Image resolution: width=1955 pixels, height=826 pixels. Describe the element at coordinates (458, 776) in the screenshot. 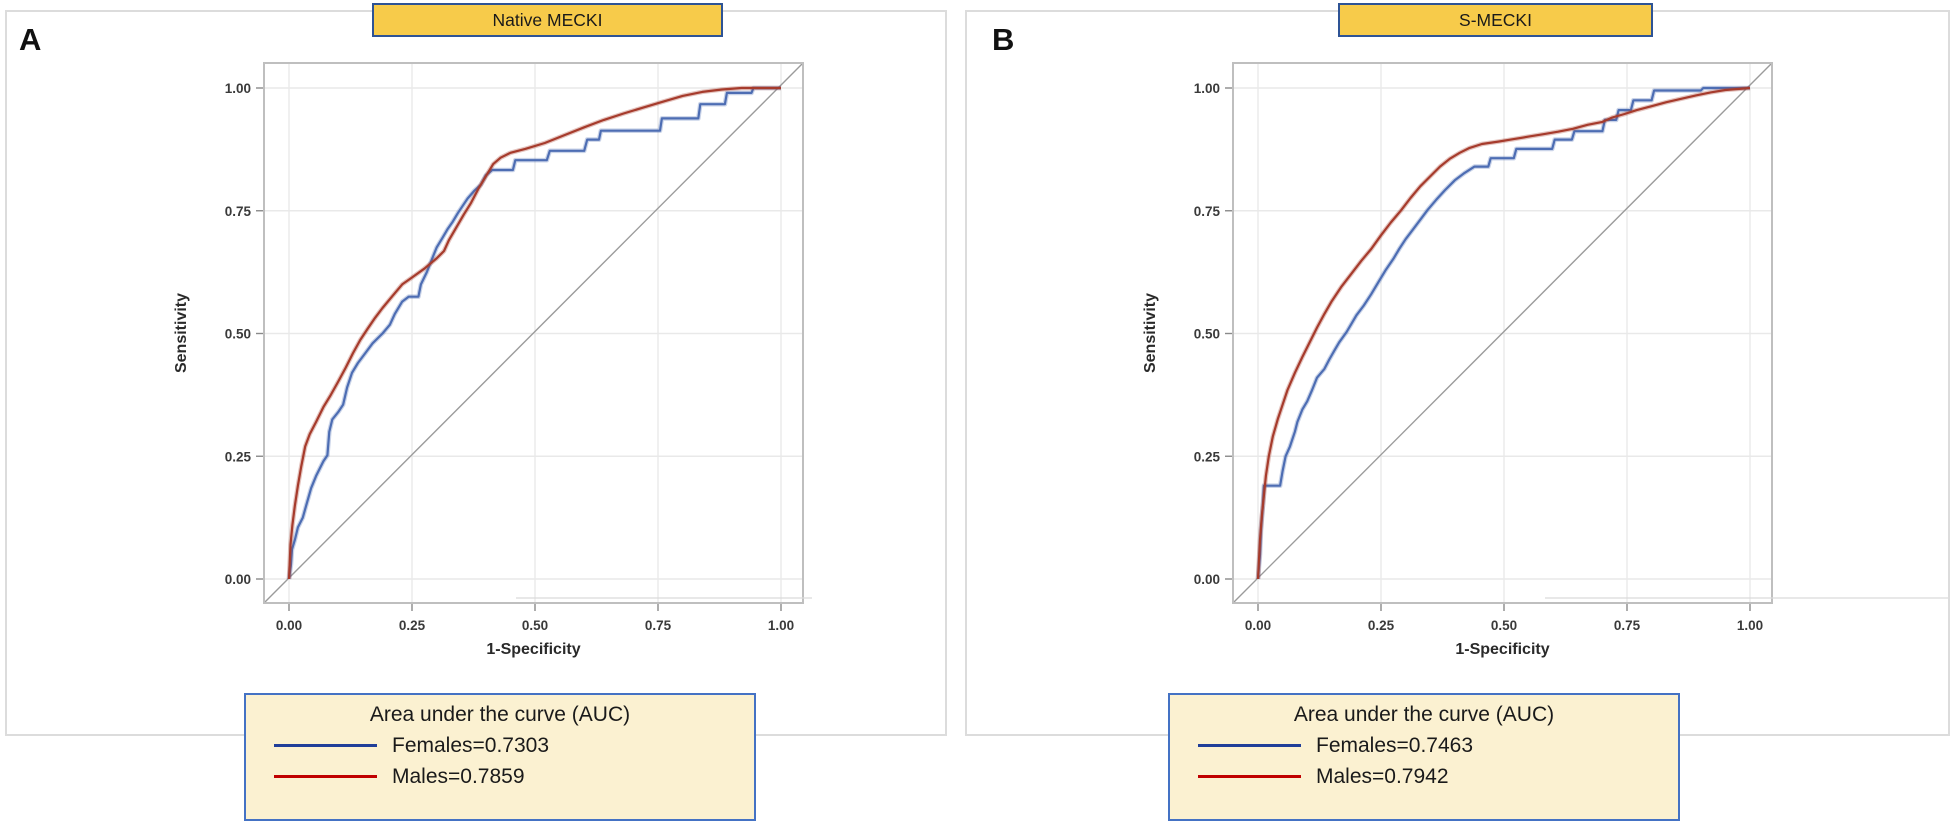

I see `males-auc-label: Males=0.7859` at that location.